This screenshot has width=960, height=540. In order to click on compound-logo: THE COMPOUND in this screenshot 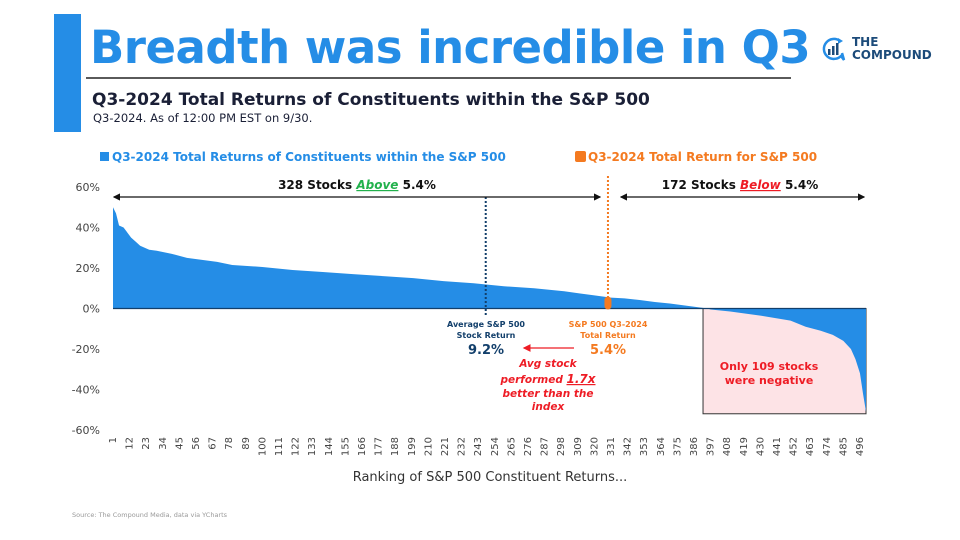, I will do `click(876, 49)`.